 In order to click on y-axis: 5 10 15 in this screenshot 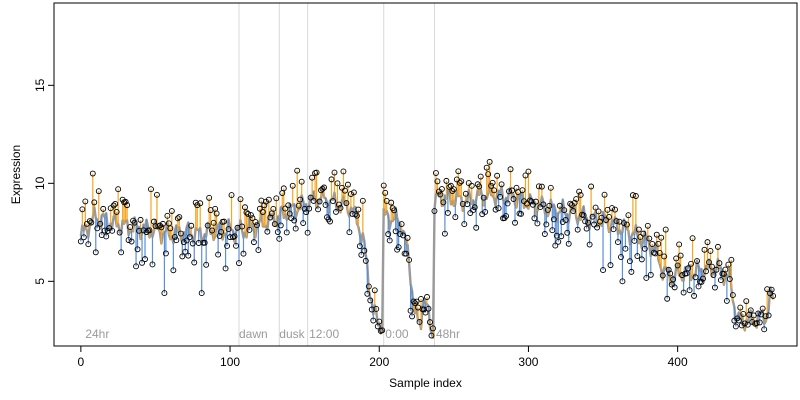, I will do `click(43, 181)`.